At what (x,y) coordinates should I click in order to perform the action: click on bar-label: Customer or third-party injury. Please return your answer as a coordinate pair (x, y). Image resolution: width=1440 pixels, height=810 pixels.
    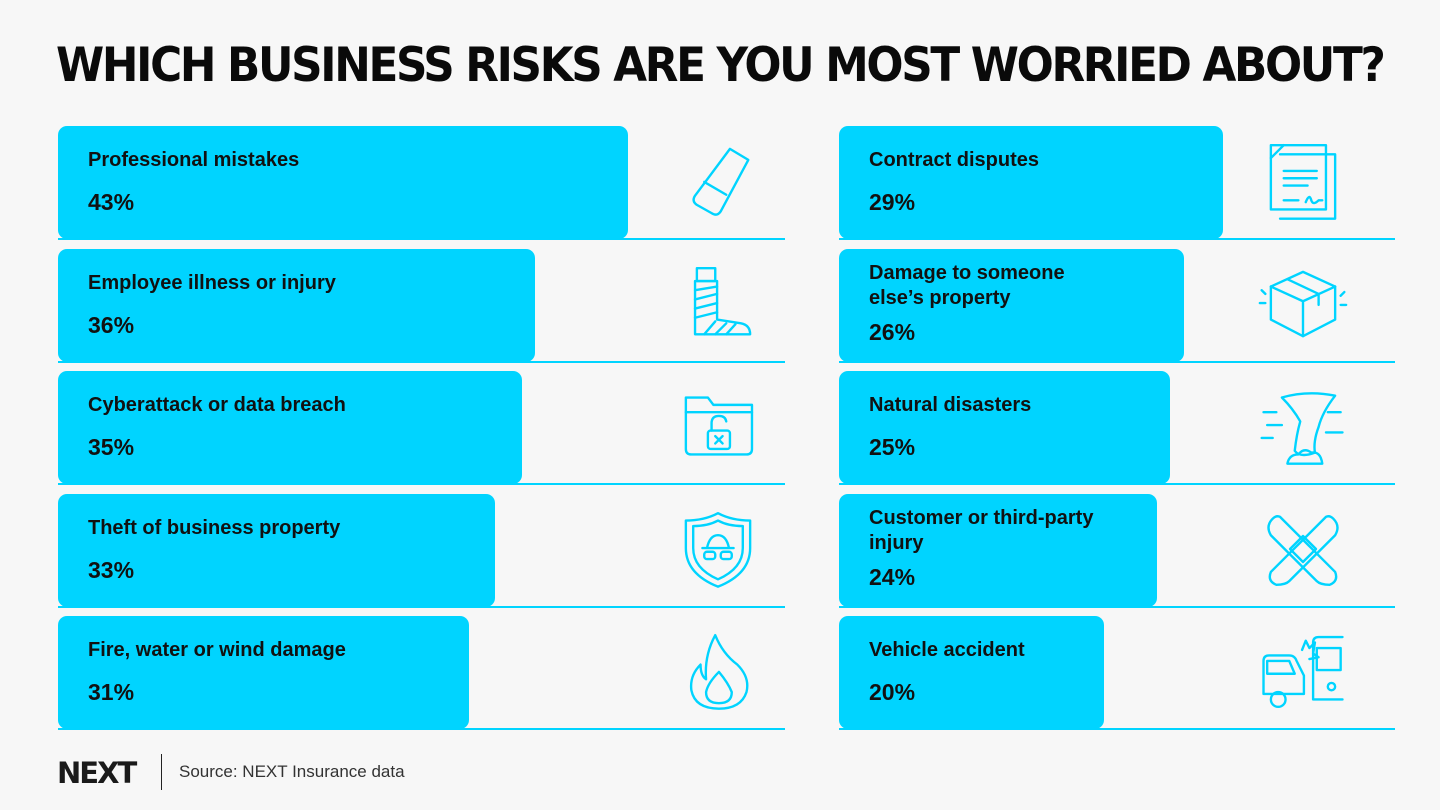
    Looking at the image, I should click on (981, 530).